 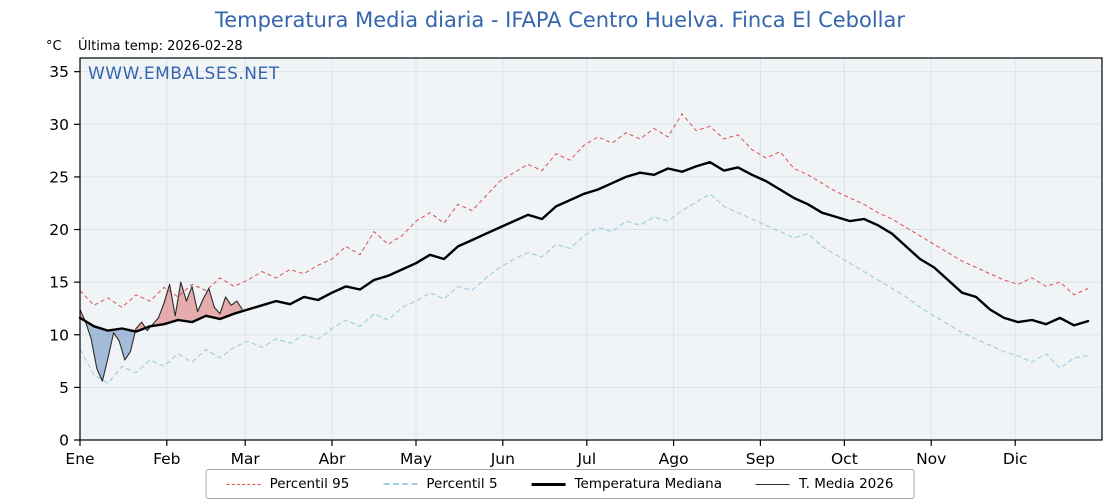 What do you see at coordinates (648, 484) in the screenshot?
I see `legend-label: Temperatura Mediana` at bounding box center [648, 484].